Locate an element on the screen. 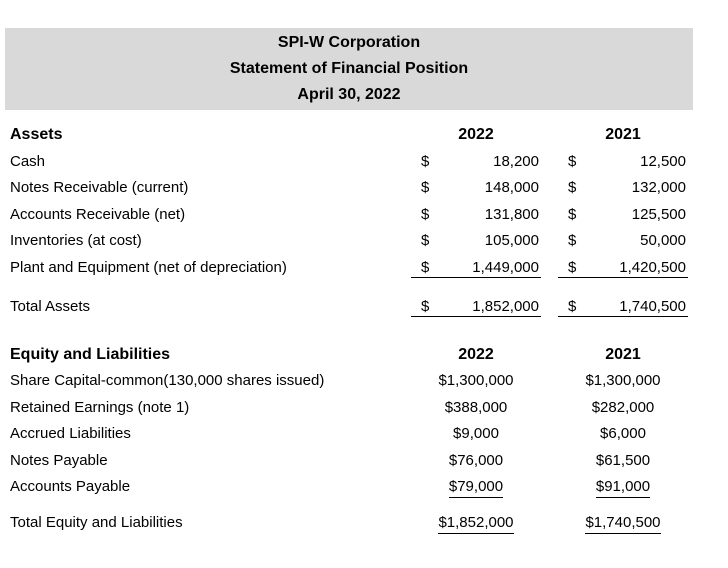 This screenshot has width=728, height=568. value-2022-cell: $9,000 is located at coordinates (476, 433).